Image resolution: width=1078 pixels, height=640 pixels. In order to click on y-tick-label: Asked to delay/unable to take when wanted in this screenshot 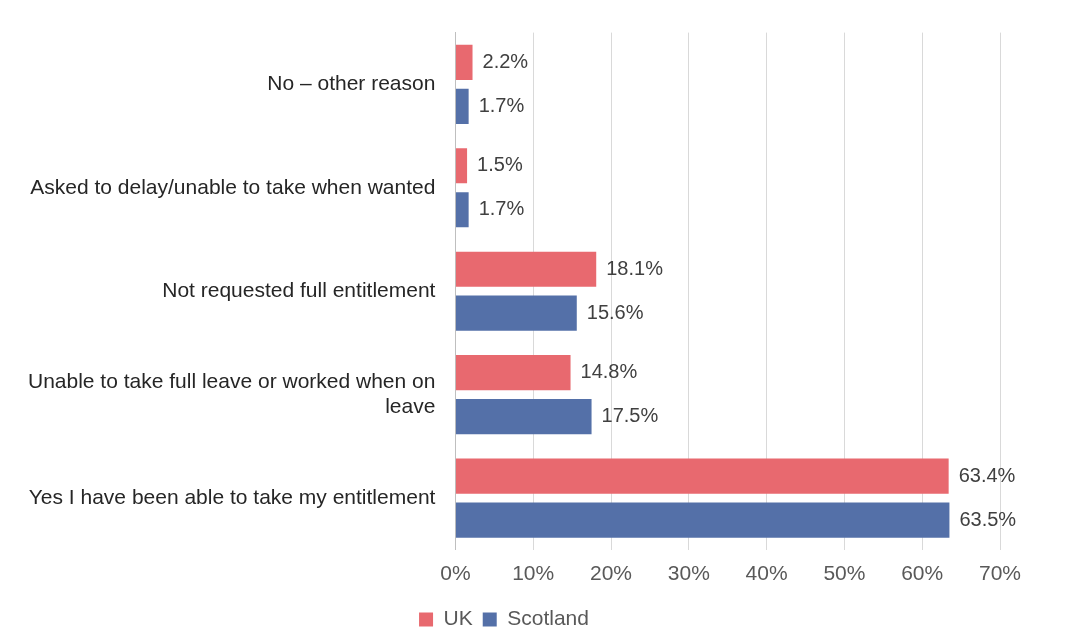, I will do `click(233, 186)`.